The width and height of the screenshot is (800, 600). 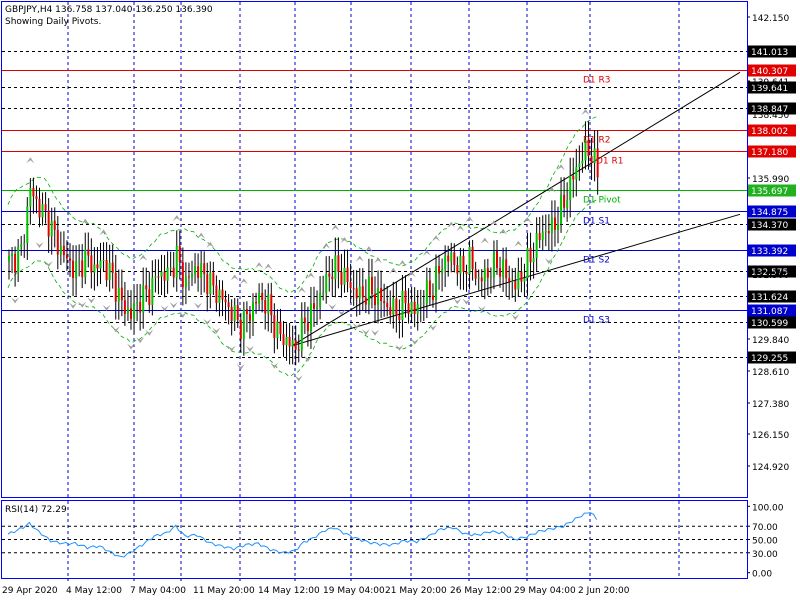 I want to click on price-tick-label: 124.920, so click(x=770, y=468).